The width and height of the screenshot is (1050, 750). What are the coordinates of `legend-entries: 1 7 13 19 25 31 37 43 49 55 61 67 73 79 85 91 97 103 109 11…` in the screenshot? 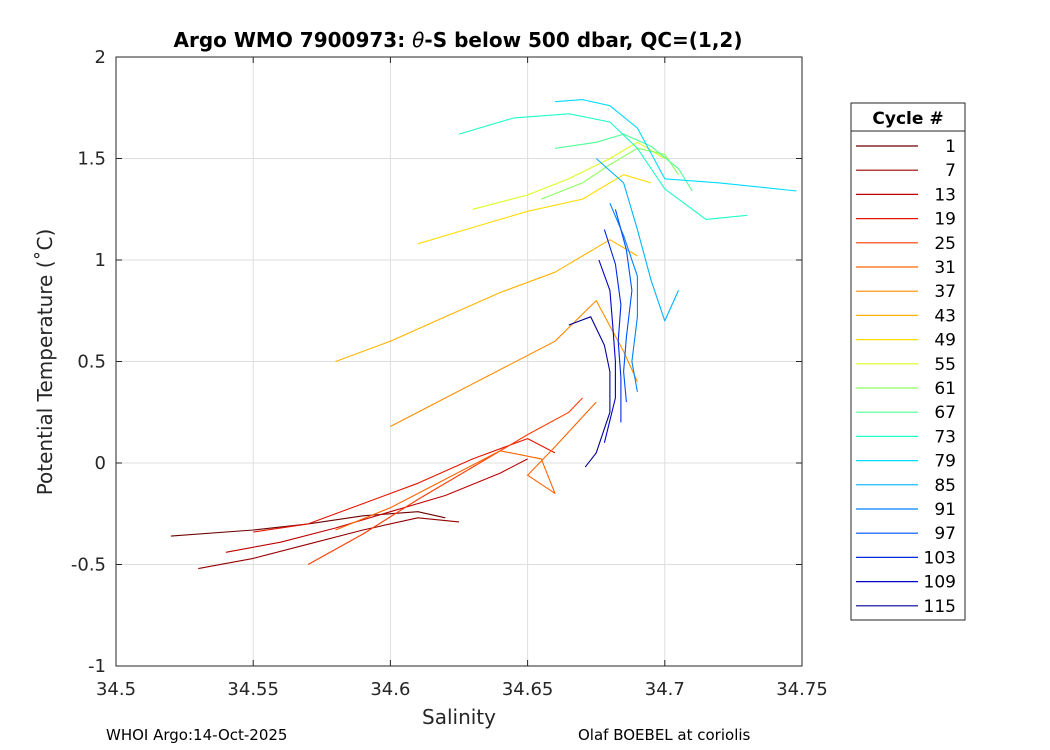 It's located at (906, 377).